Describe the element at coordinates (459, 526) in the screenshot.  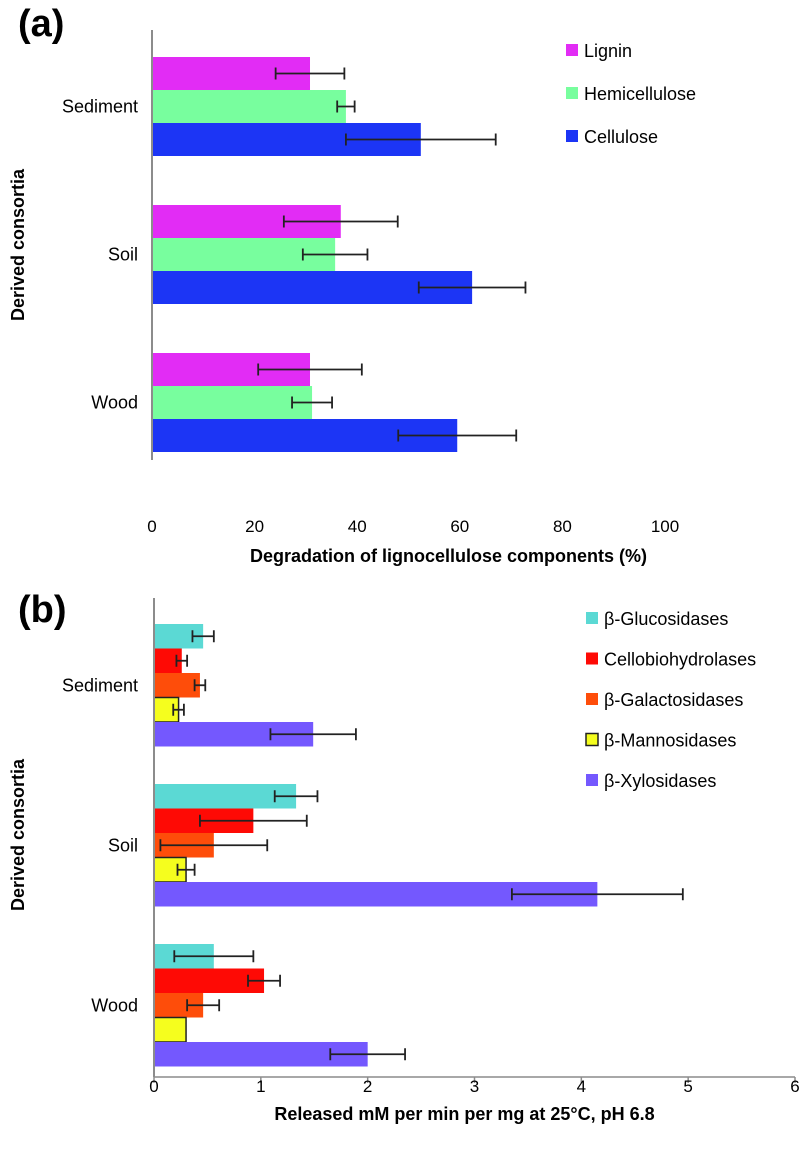
I see `x-tick-label: 60` at that location.